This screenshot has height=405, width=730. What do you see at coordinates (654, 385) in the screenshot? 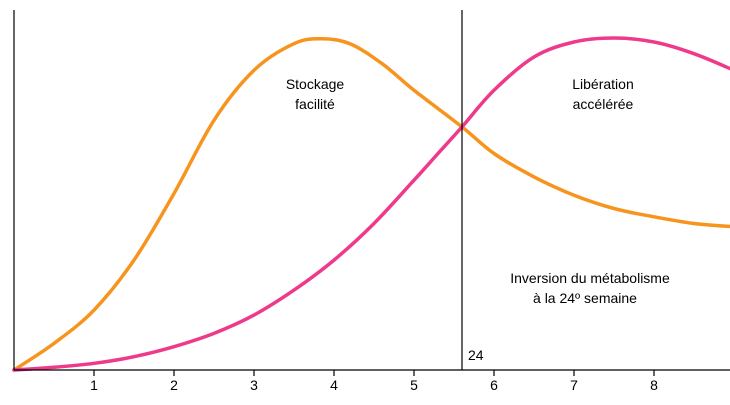
I see `x-tick-label-8: 8` at bounding box center [654, 385].